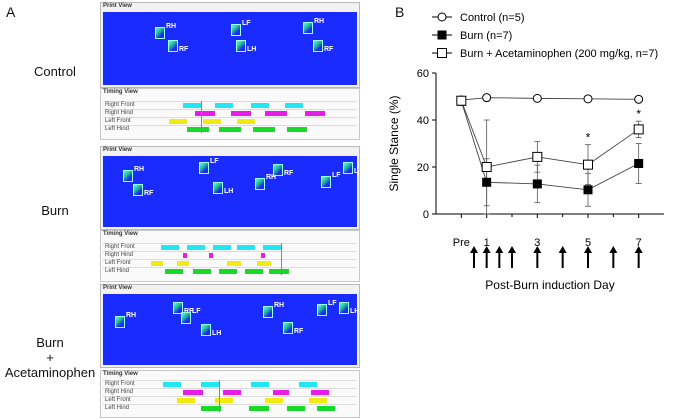  What do you see at coordinates (230, 329) in the screenshot?
I see `paw-print-canvas: RHRFLFLHRHRFLFLHRHRF` at bounding box center [230, 329].